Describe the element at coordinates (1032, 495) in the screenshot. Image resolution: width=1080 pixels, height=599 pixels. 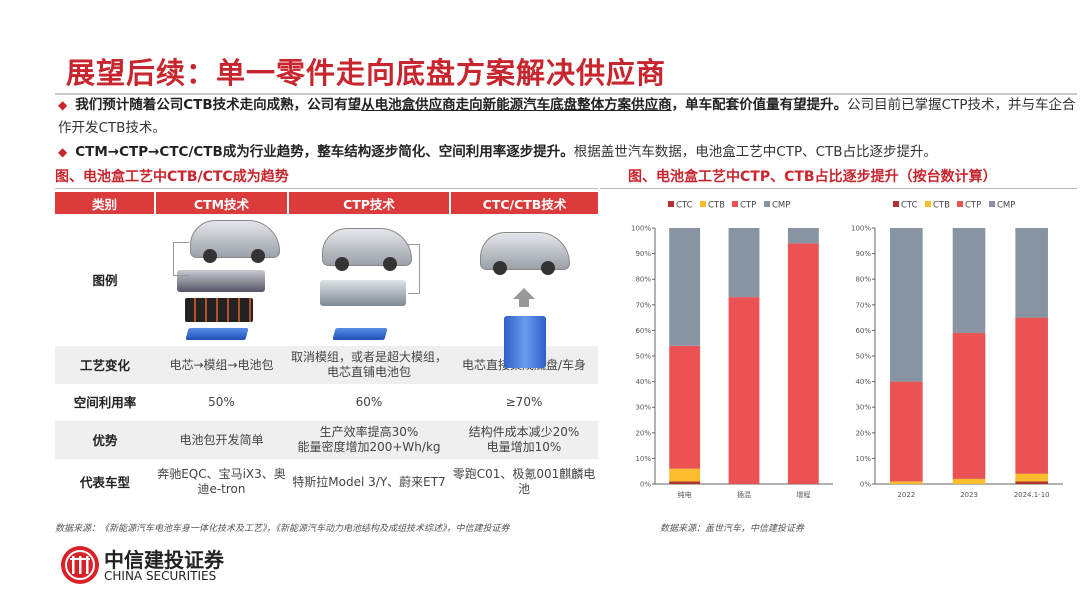
I see `x-tick-label: 2024.1-10` at that location.